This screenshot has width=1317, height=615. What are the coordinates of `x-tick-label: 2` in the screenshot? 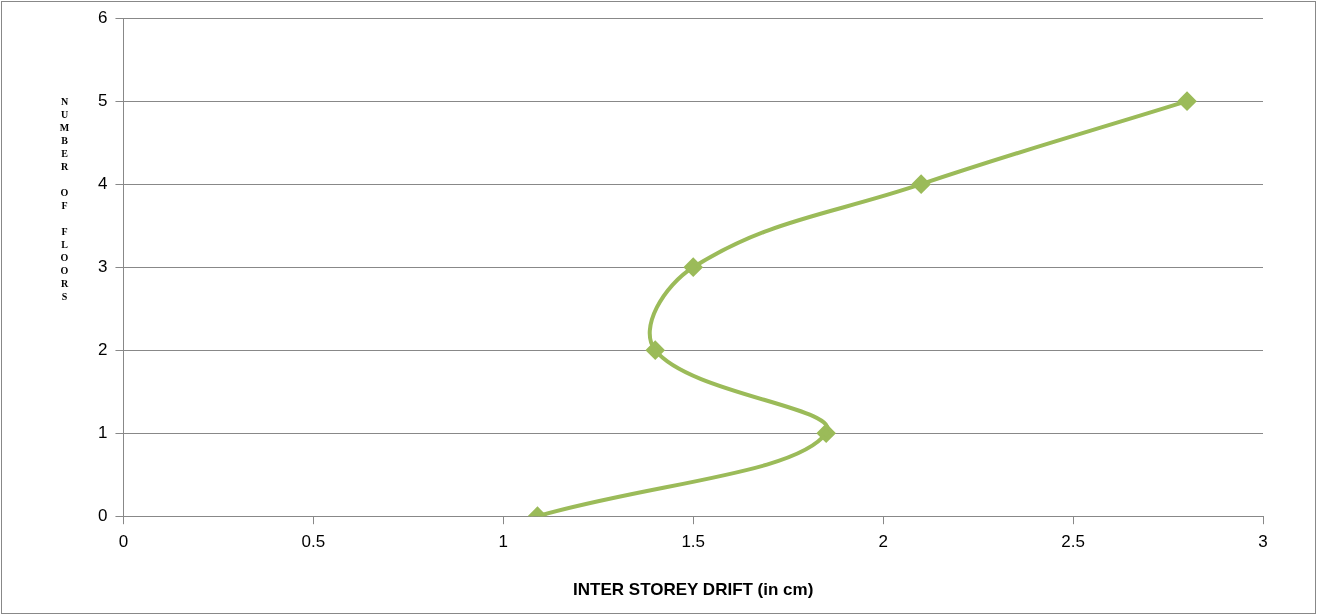 It's located at (883, 542).